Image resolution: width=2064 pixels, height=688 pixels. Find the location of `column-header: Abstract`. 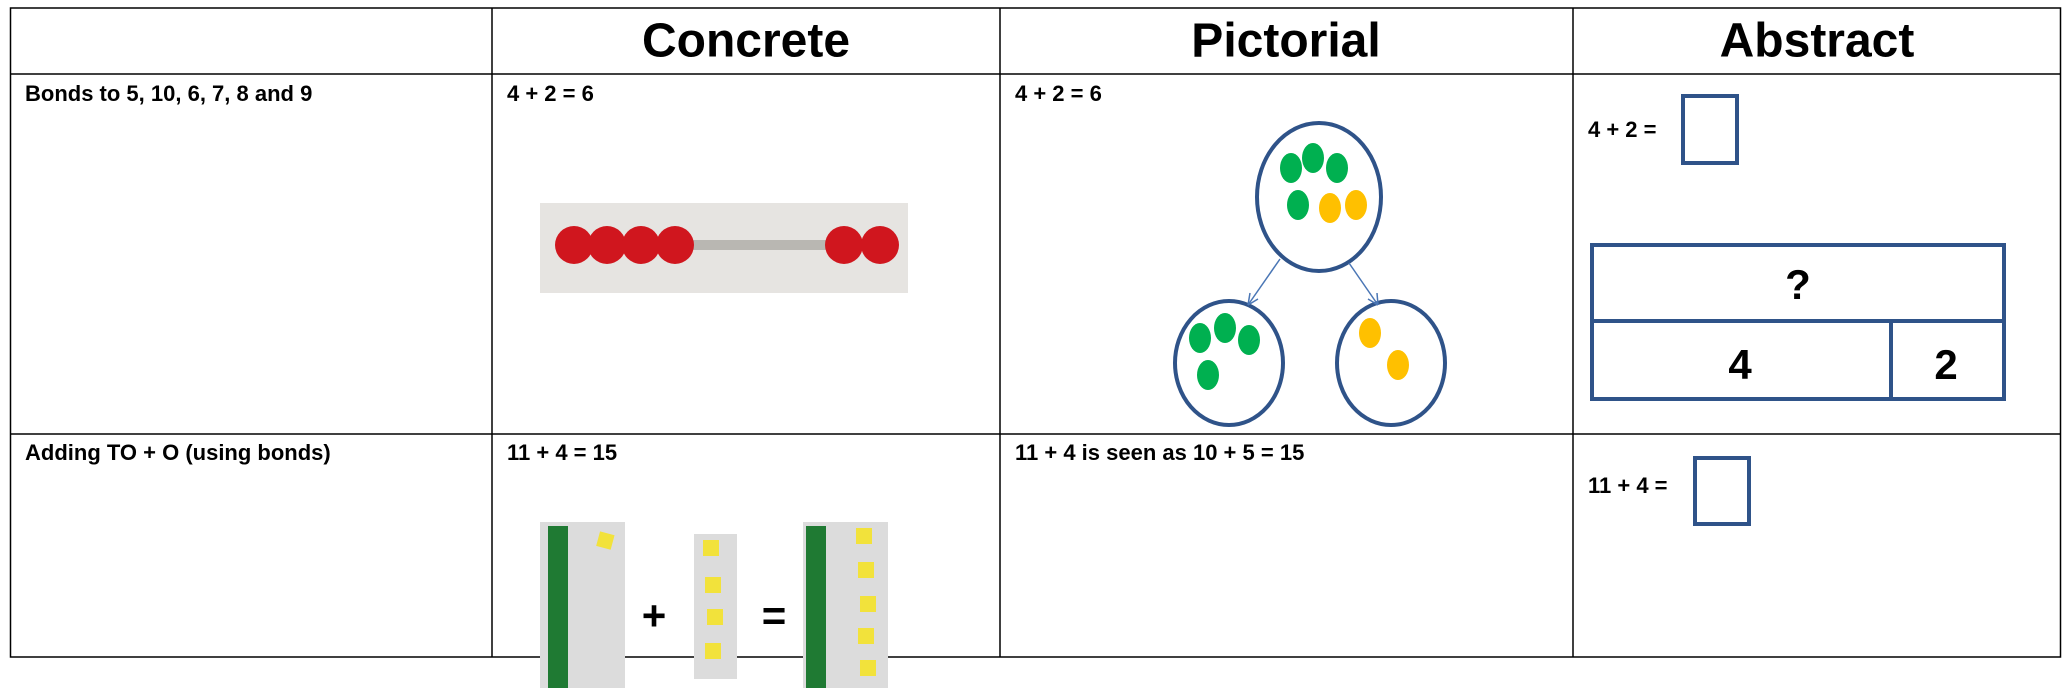

column-header: Abstract is located at coordinates (1817, 41).